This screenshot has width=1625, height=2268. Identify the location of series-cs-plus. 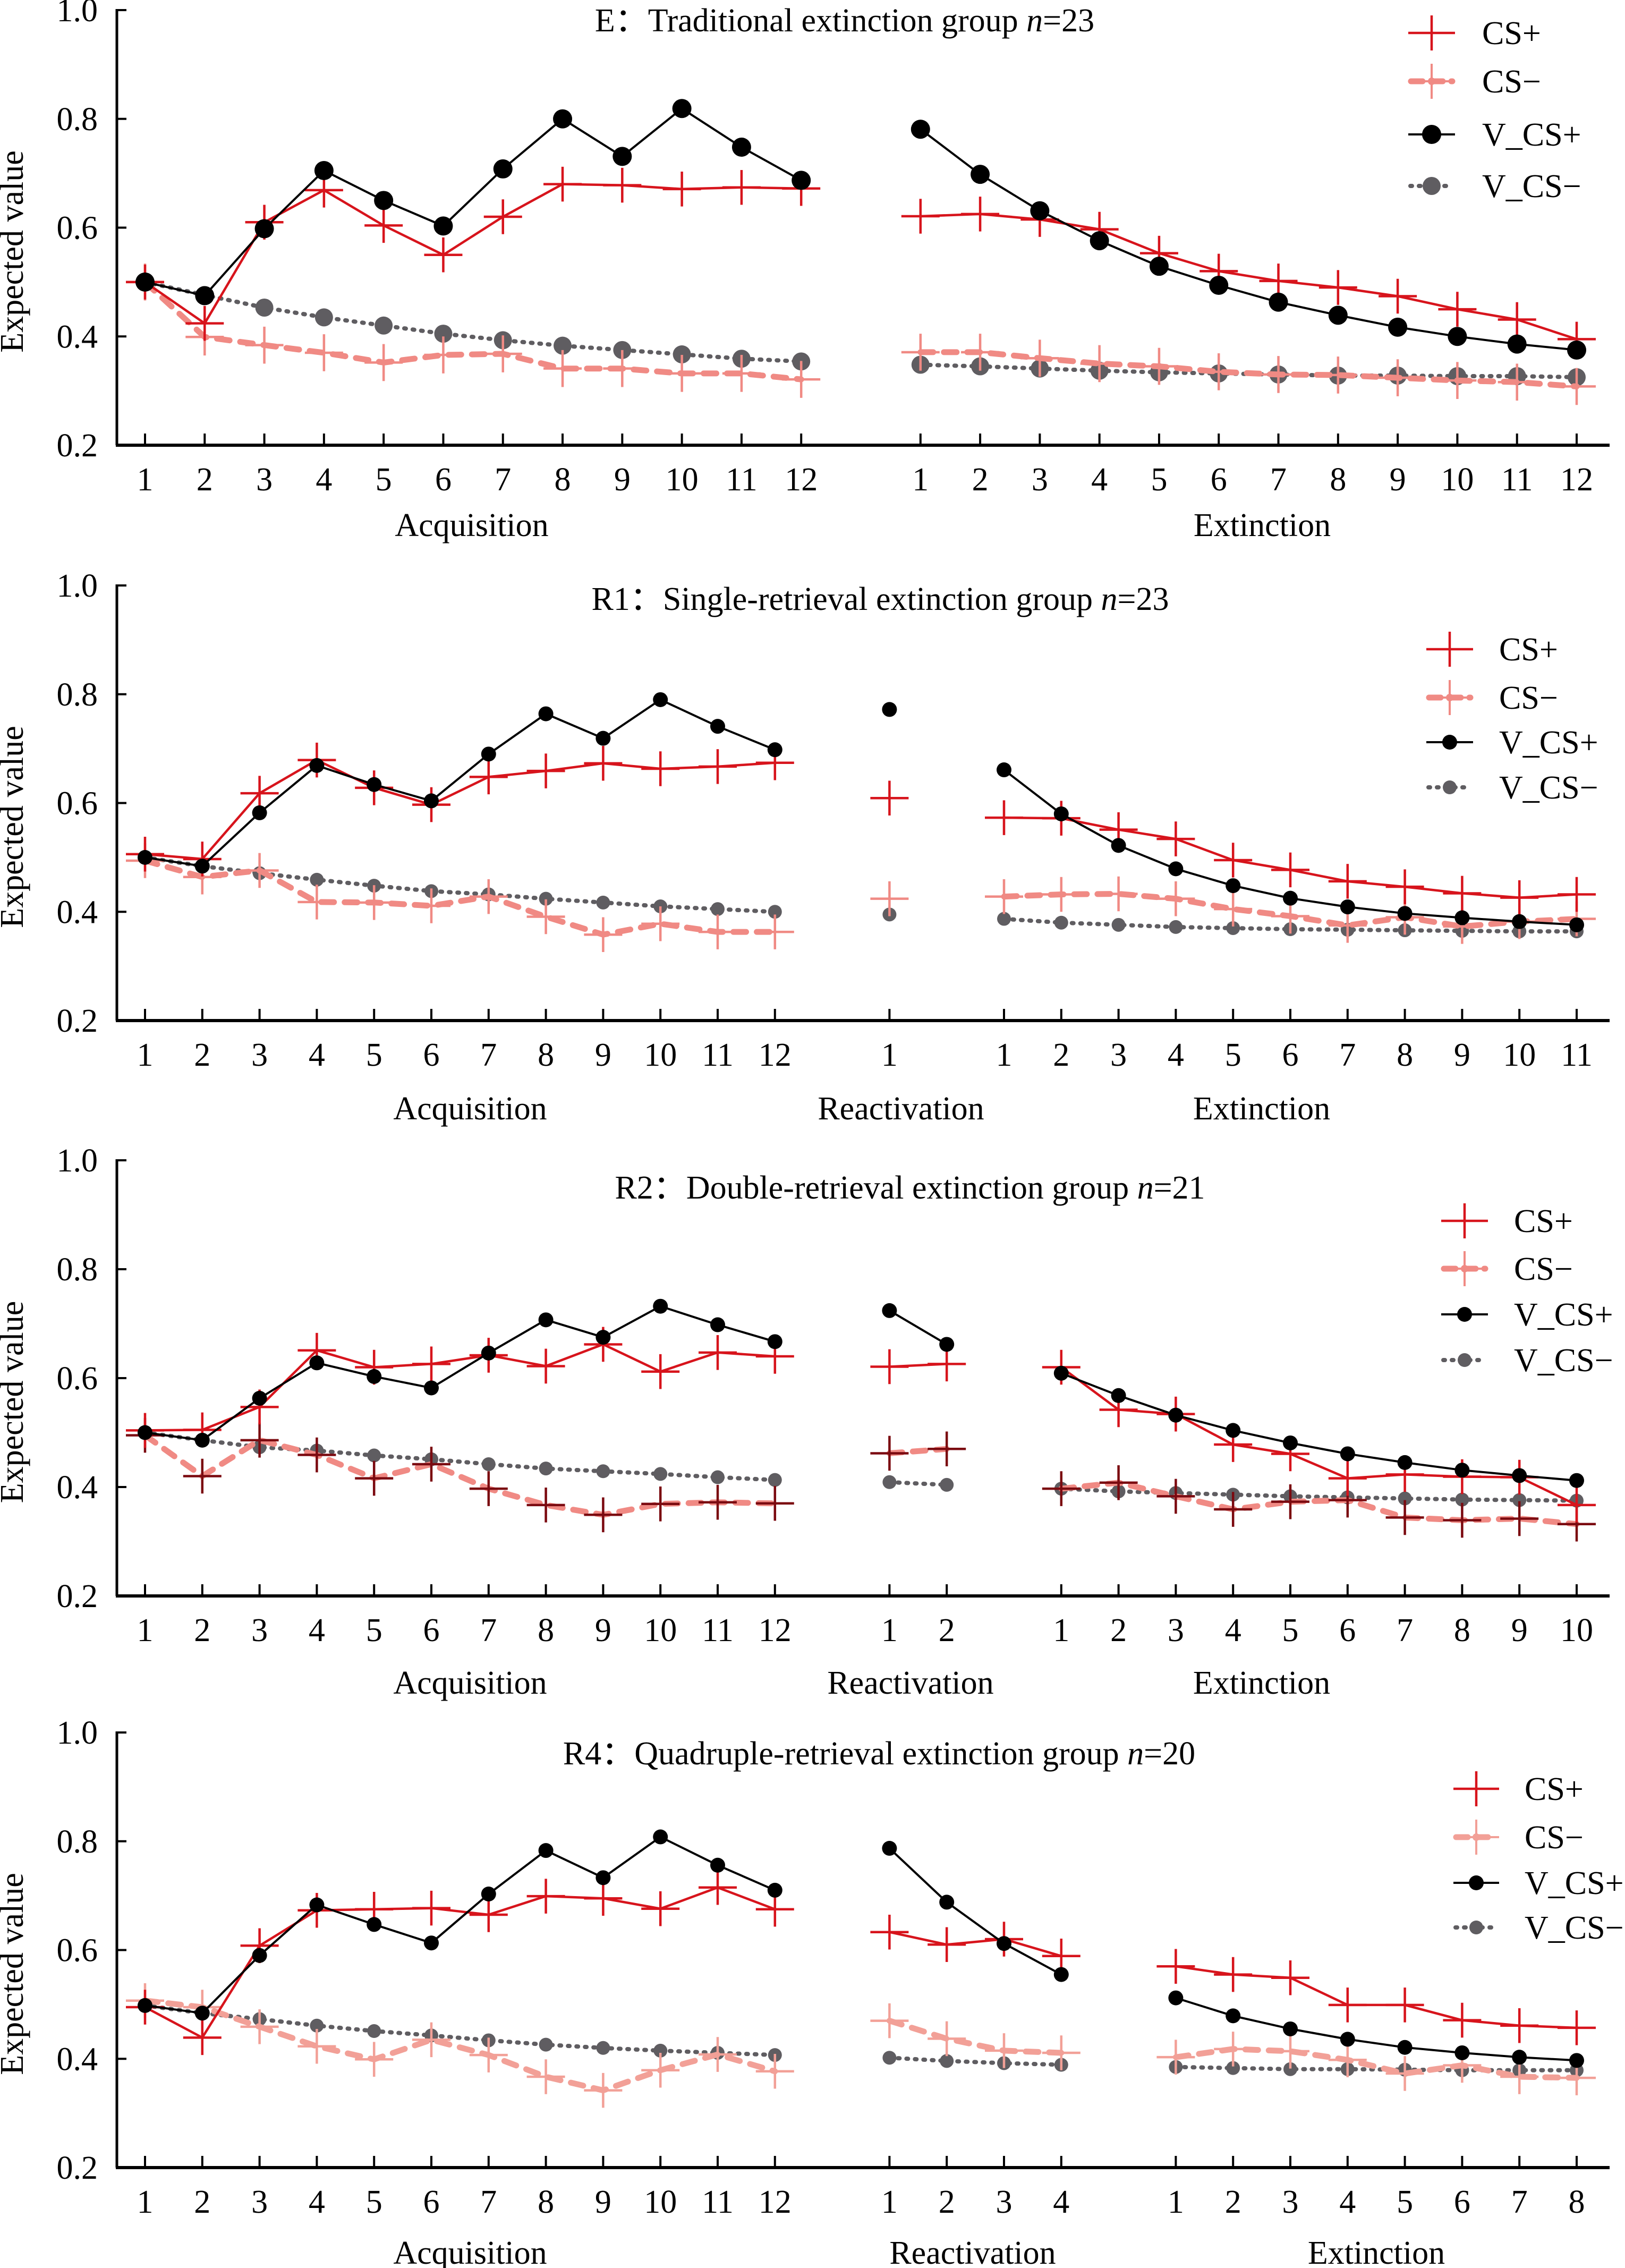
(861, 1425).